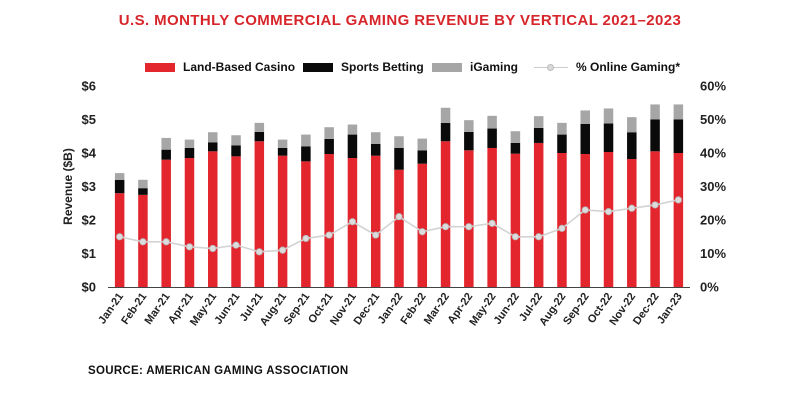 Image resolution: width=800 pixels, height=400 pixels. What do you see at coordinates (318, 67) in the screenshot?
I see `legend-swatch-sports-betting` at bounding box center [318, 67].